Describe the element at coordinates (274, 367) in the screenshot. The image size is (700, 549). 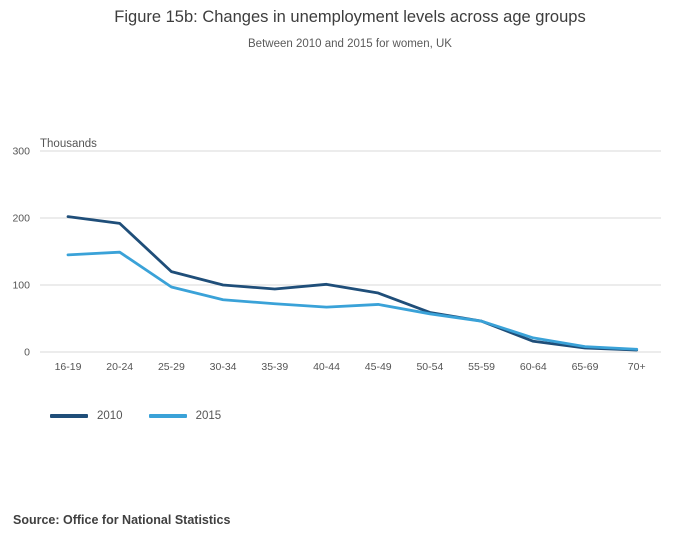
I see `x-tick-label: 35-39` at that location.